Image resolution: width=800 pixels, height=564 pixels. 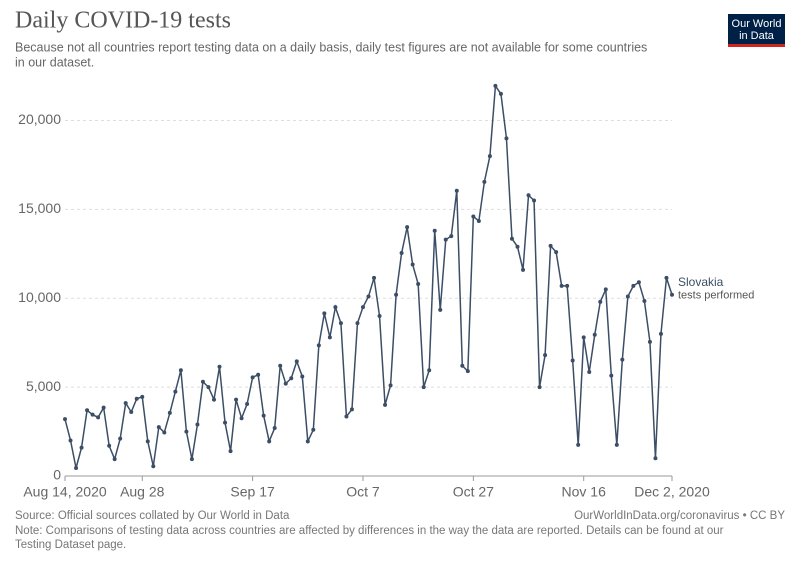 I want to click on logo-bar, so click(x=756, y=45).